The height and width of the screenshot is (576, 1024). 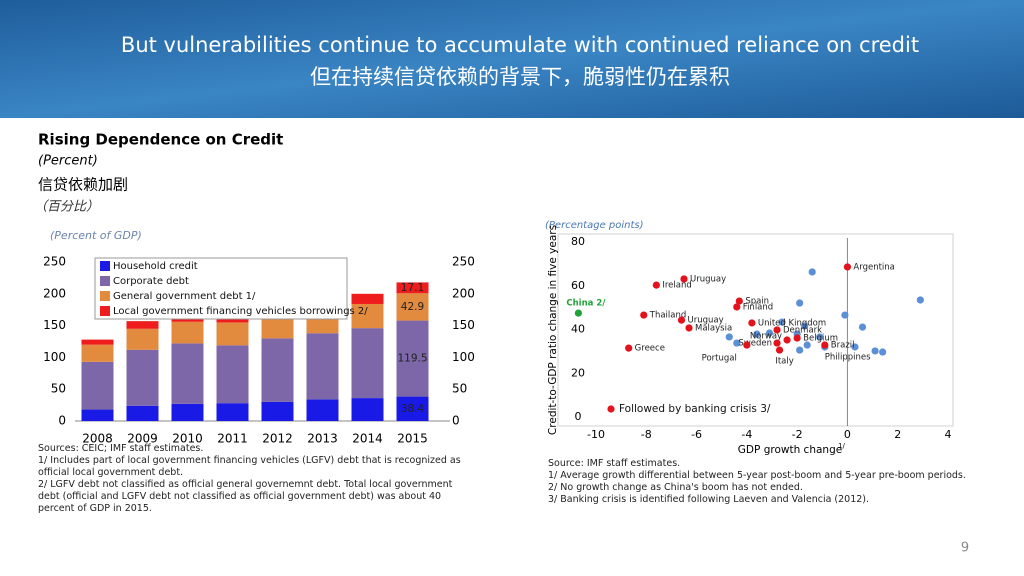 I want to click on legend-box, so click(x=221, y=288).